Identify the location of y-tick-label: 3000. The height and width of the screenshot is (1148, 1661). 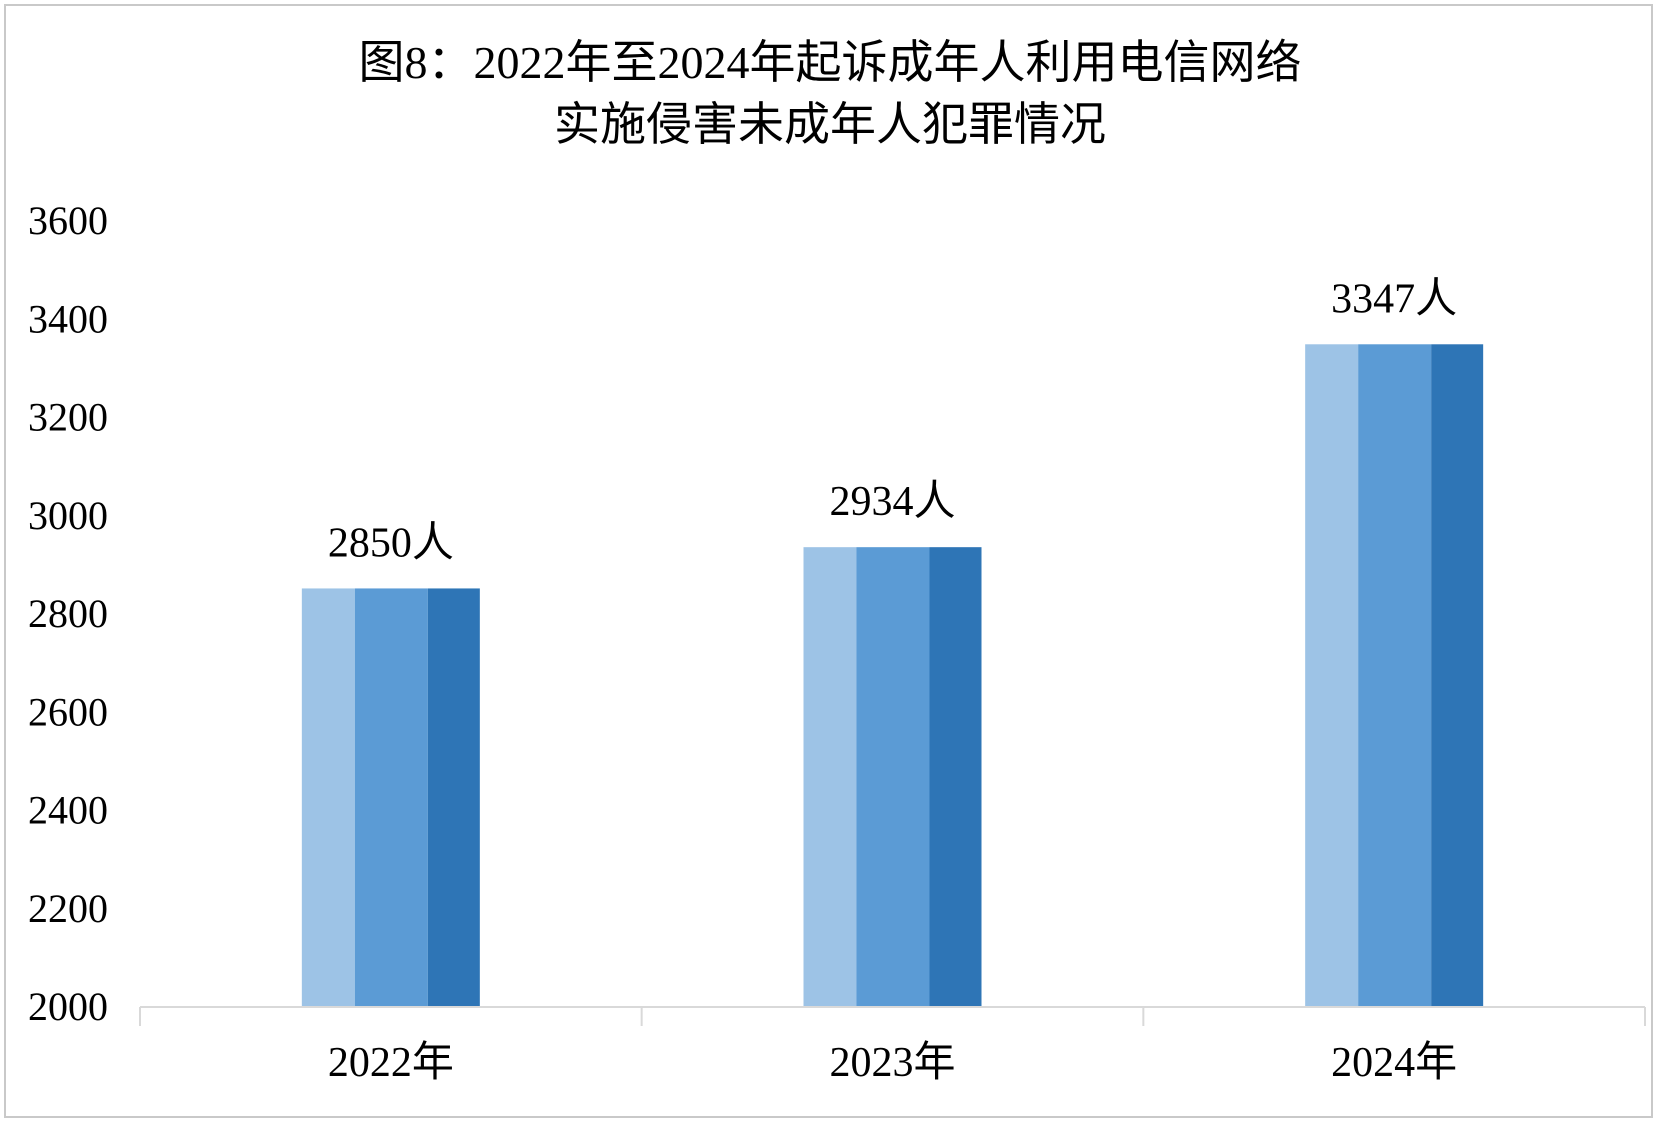
(68, 515).